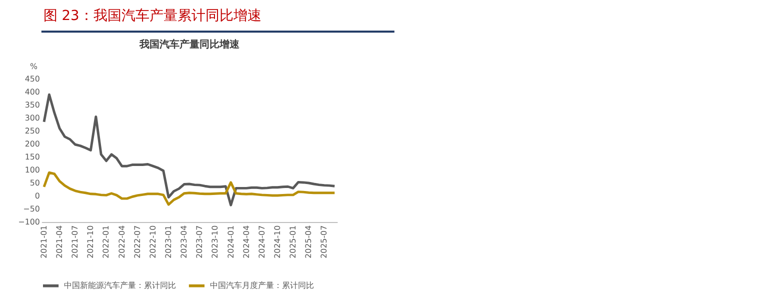 The width and height of the screenshot is (776, 306). Describe the element at coordinates (43, 241) in the screenshot. I see `x-tick-label: 2021-01` at that location.